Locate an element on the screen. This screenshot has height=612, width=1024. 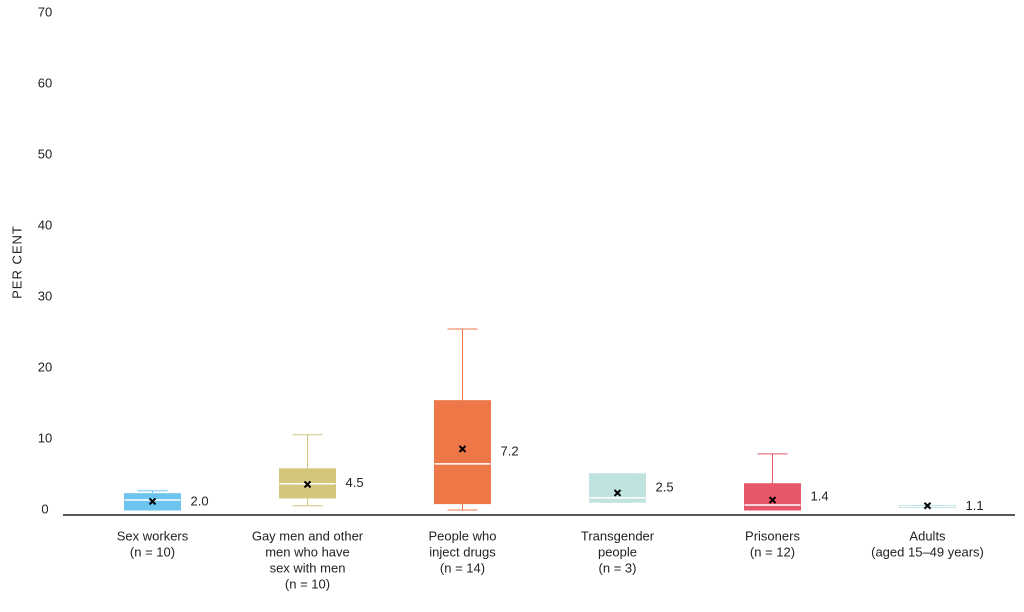
x-tick-label: Gay men and other is located at coordinates (308, 535).